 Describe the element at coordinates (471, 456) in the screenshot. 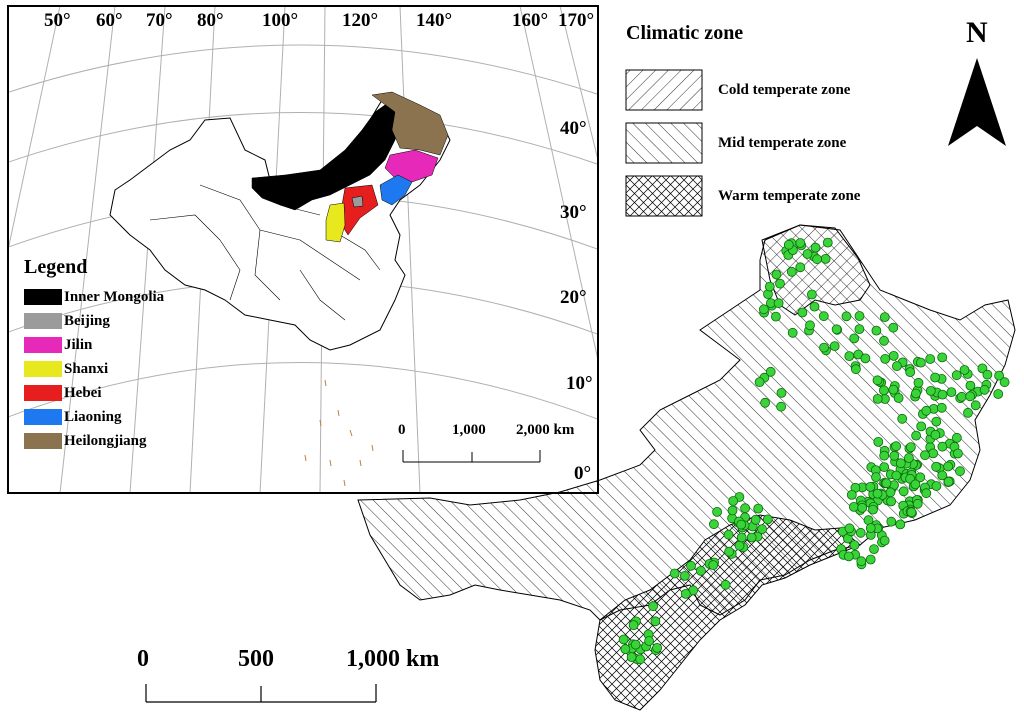

I see `inset-scale-bar` at that location.